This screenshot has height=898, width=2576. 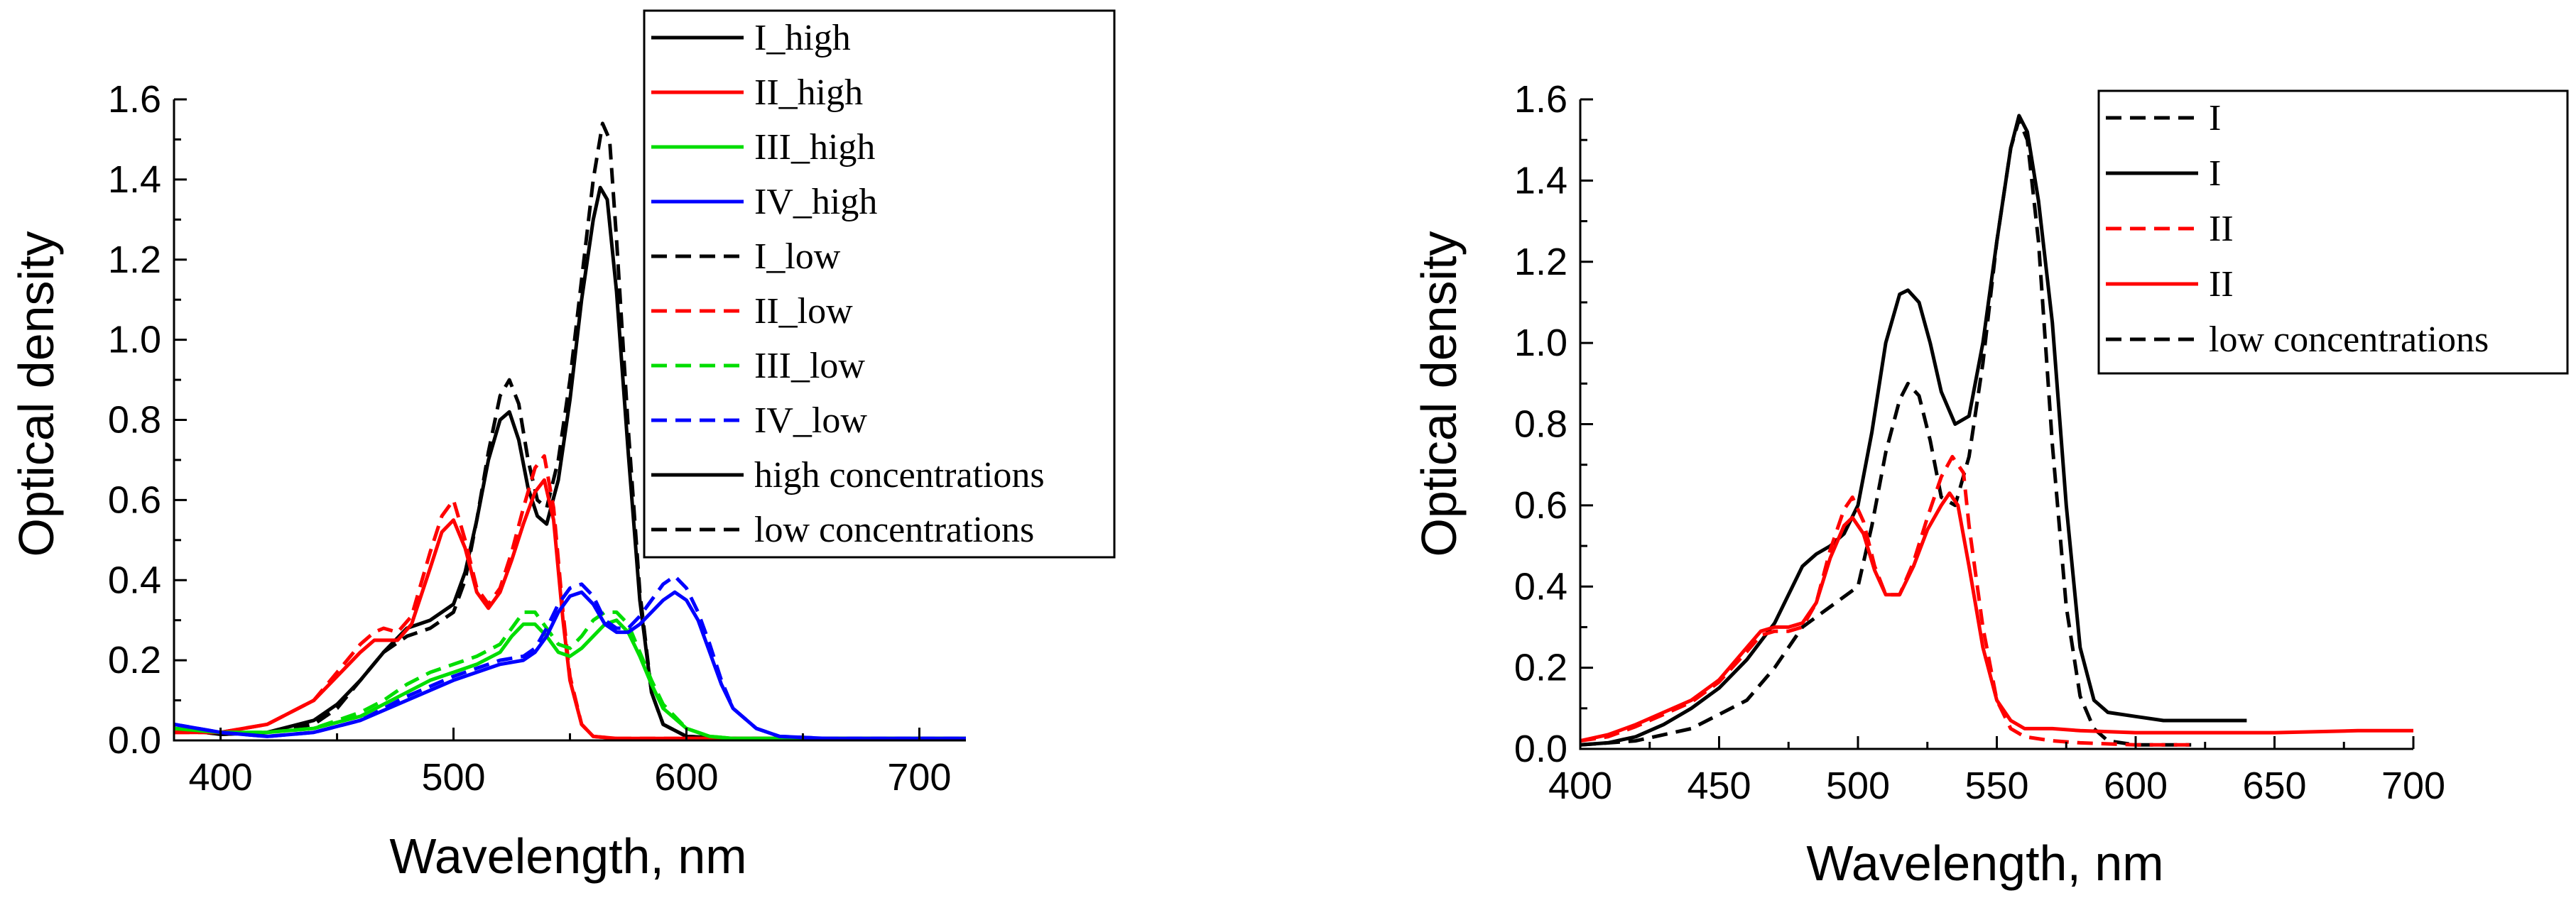 What do you see at coordinates (815, 202) in the screenshot?
I see `legend-label: IV_high` at bounding box center [815, 202].